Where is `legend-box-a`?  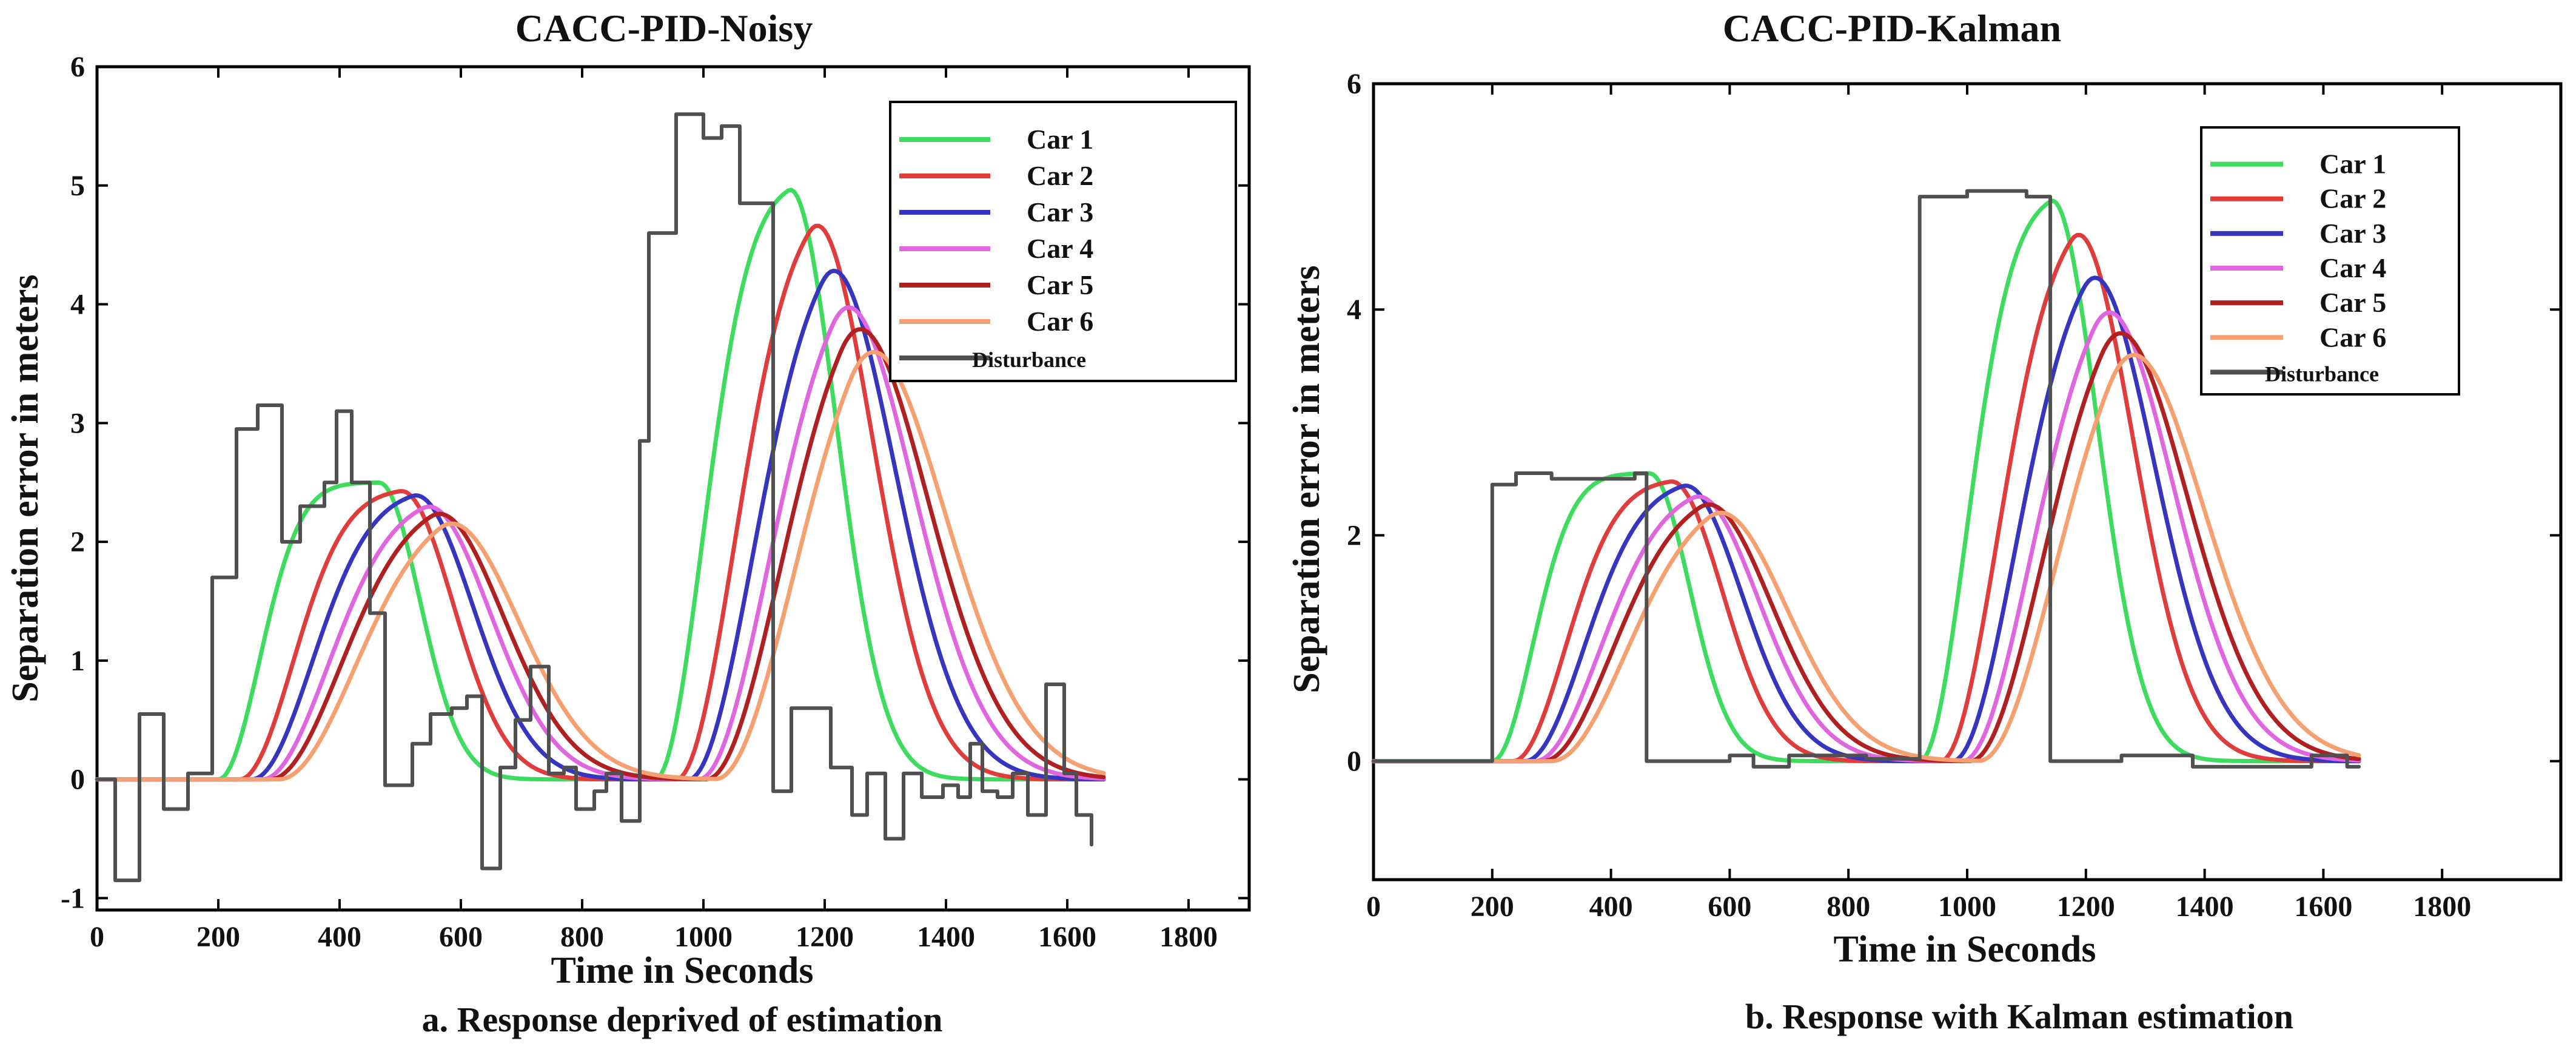 legend-box-a is located at coordinates (1063, 242).